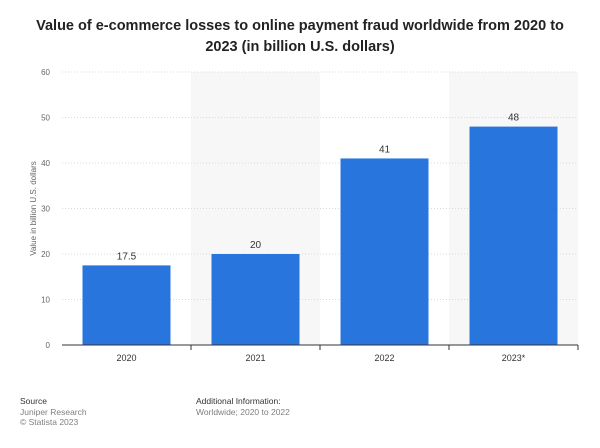 This screenshot has height=448, width=600. What do you see at coordinates (45, 72) in the screenshot?
I see `y-tick-label: 60` at bounding box center [45, 72].